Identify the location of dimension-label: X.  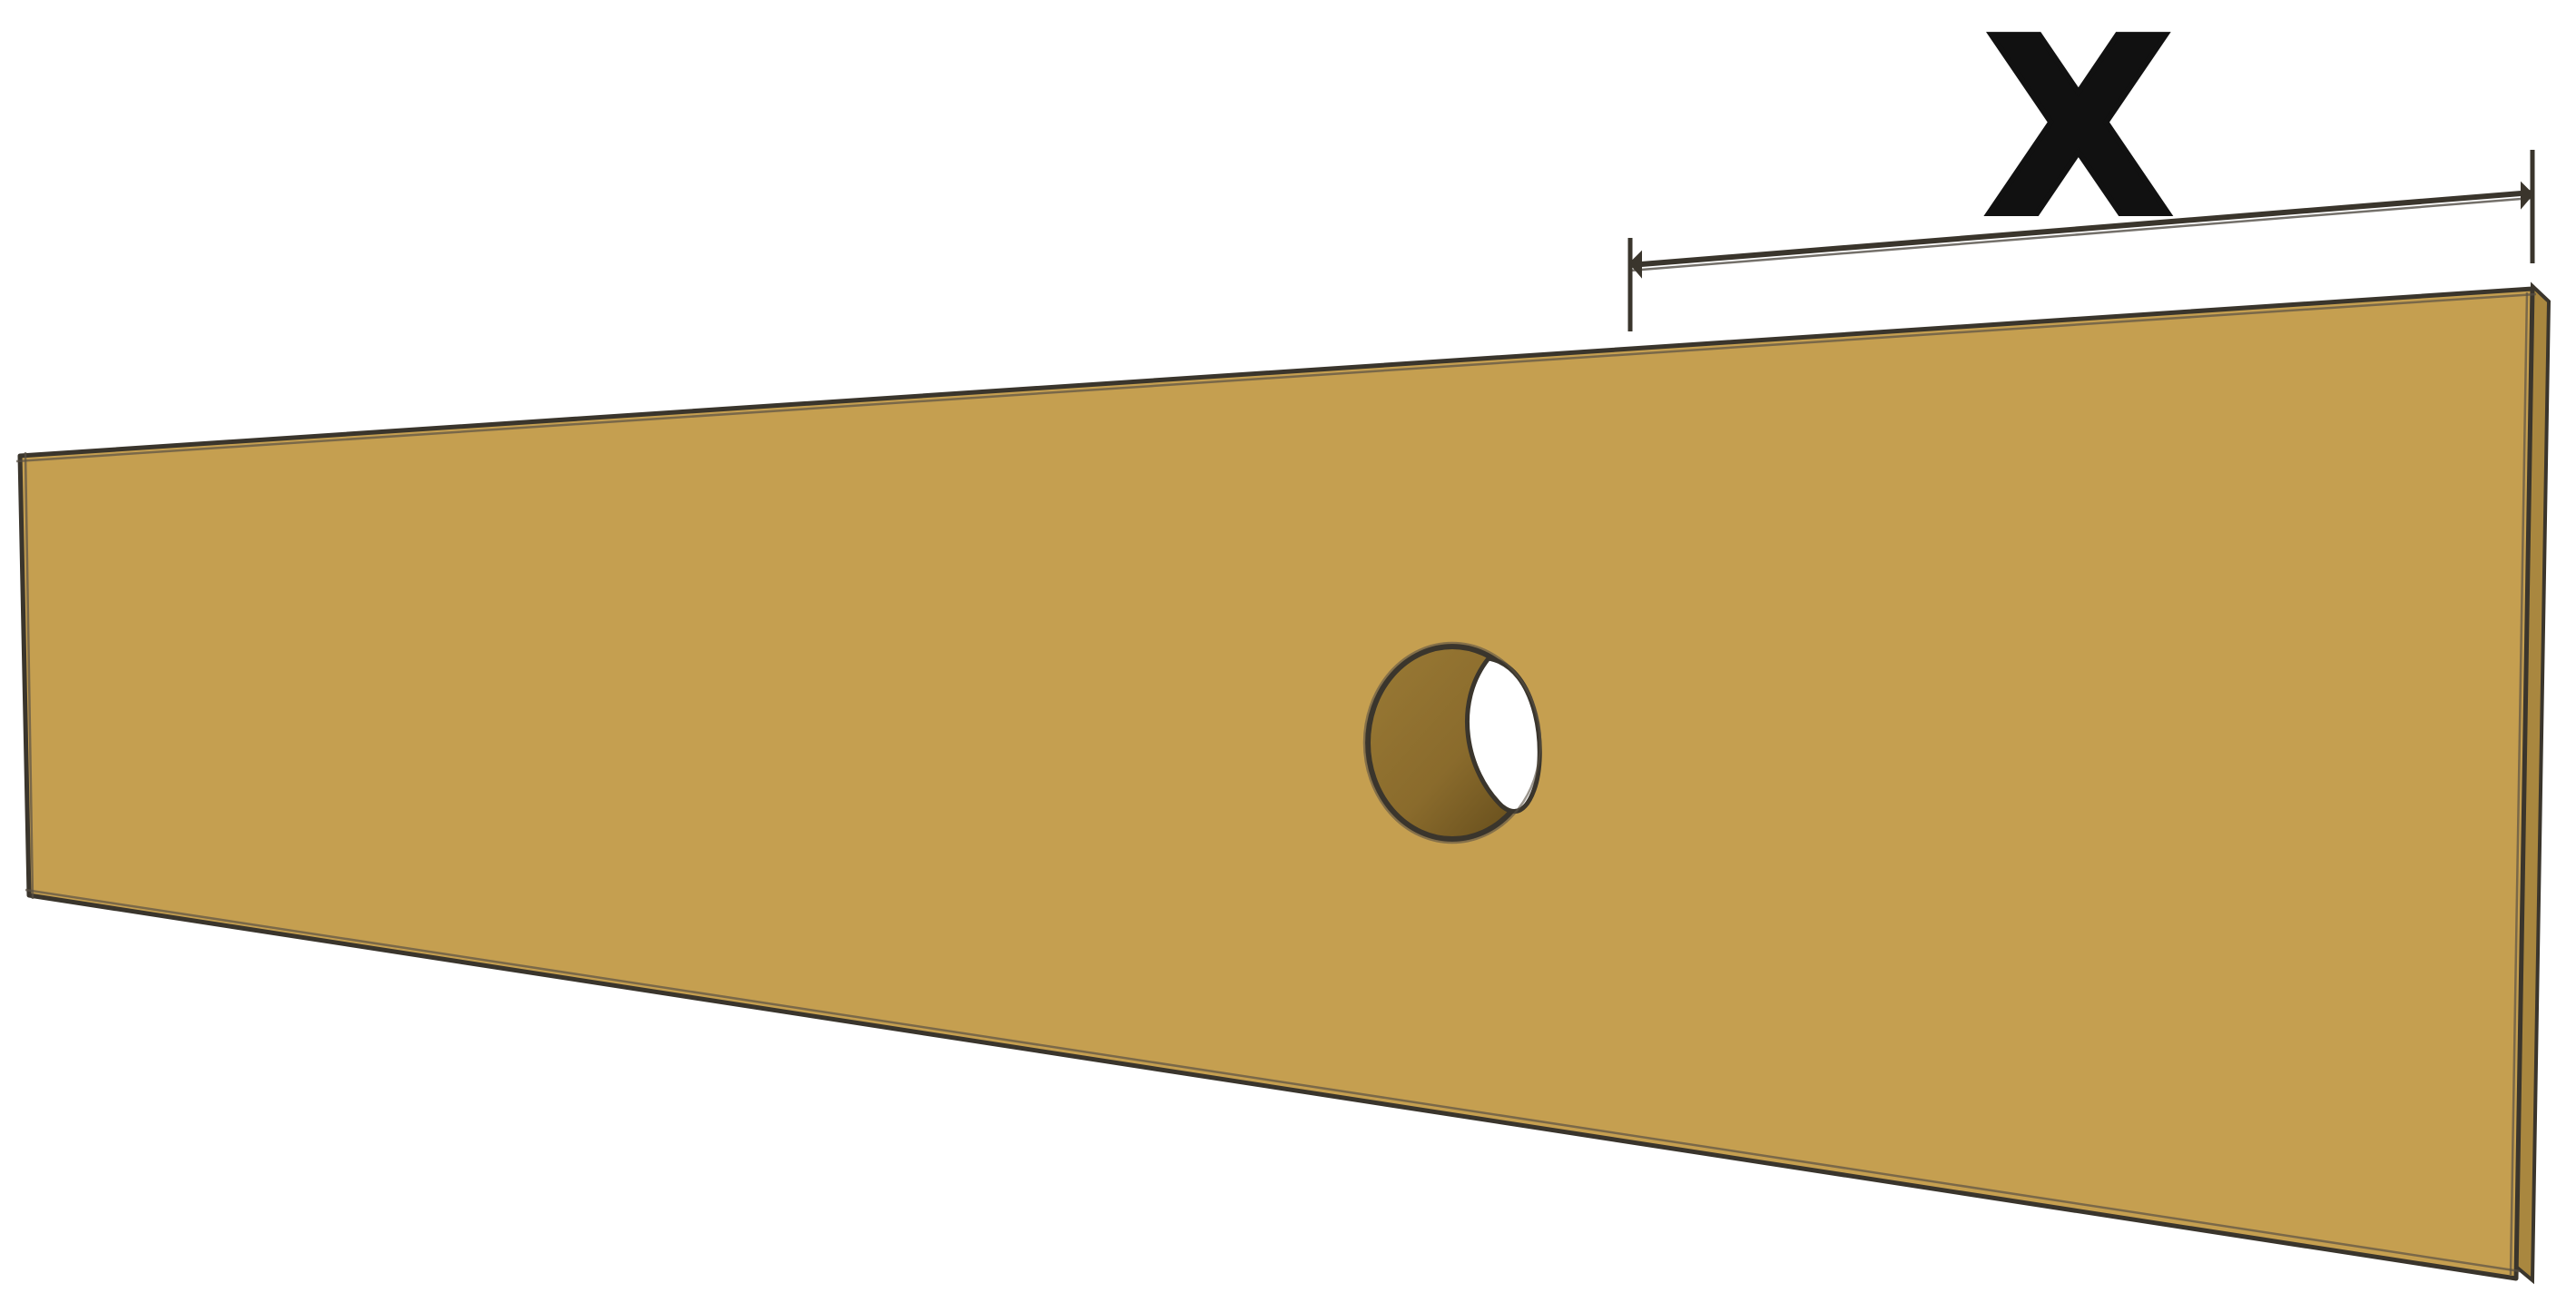
(2078, 135).